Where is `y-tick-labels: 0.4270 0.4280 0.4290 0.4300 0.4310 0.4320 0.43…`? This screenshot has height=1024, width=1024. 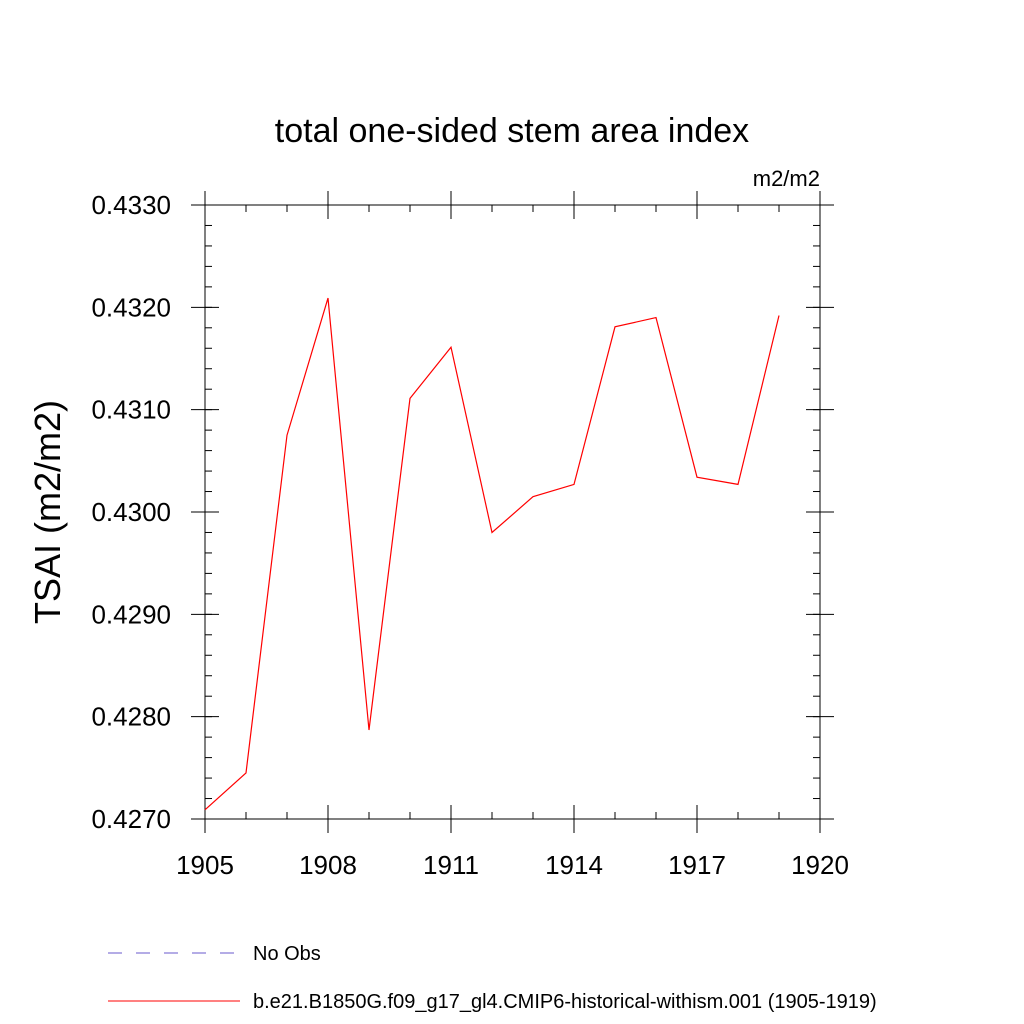 y-tick-labels: 0.4270 0.4280 0.4290 0.4300 0.4310 0.4320 0.43… is located at coordinates (131, 512).